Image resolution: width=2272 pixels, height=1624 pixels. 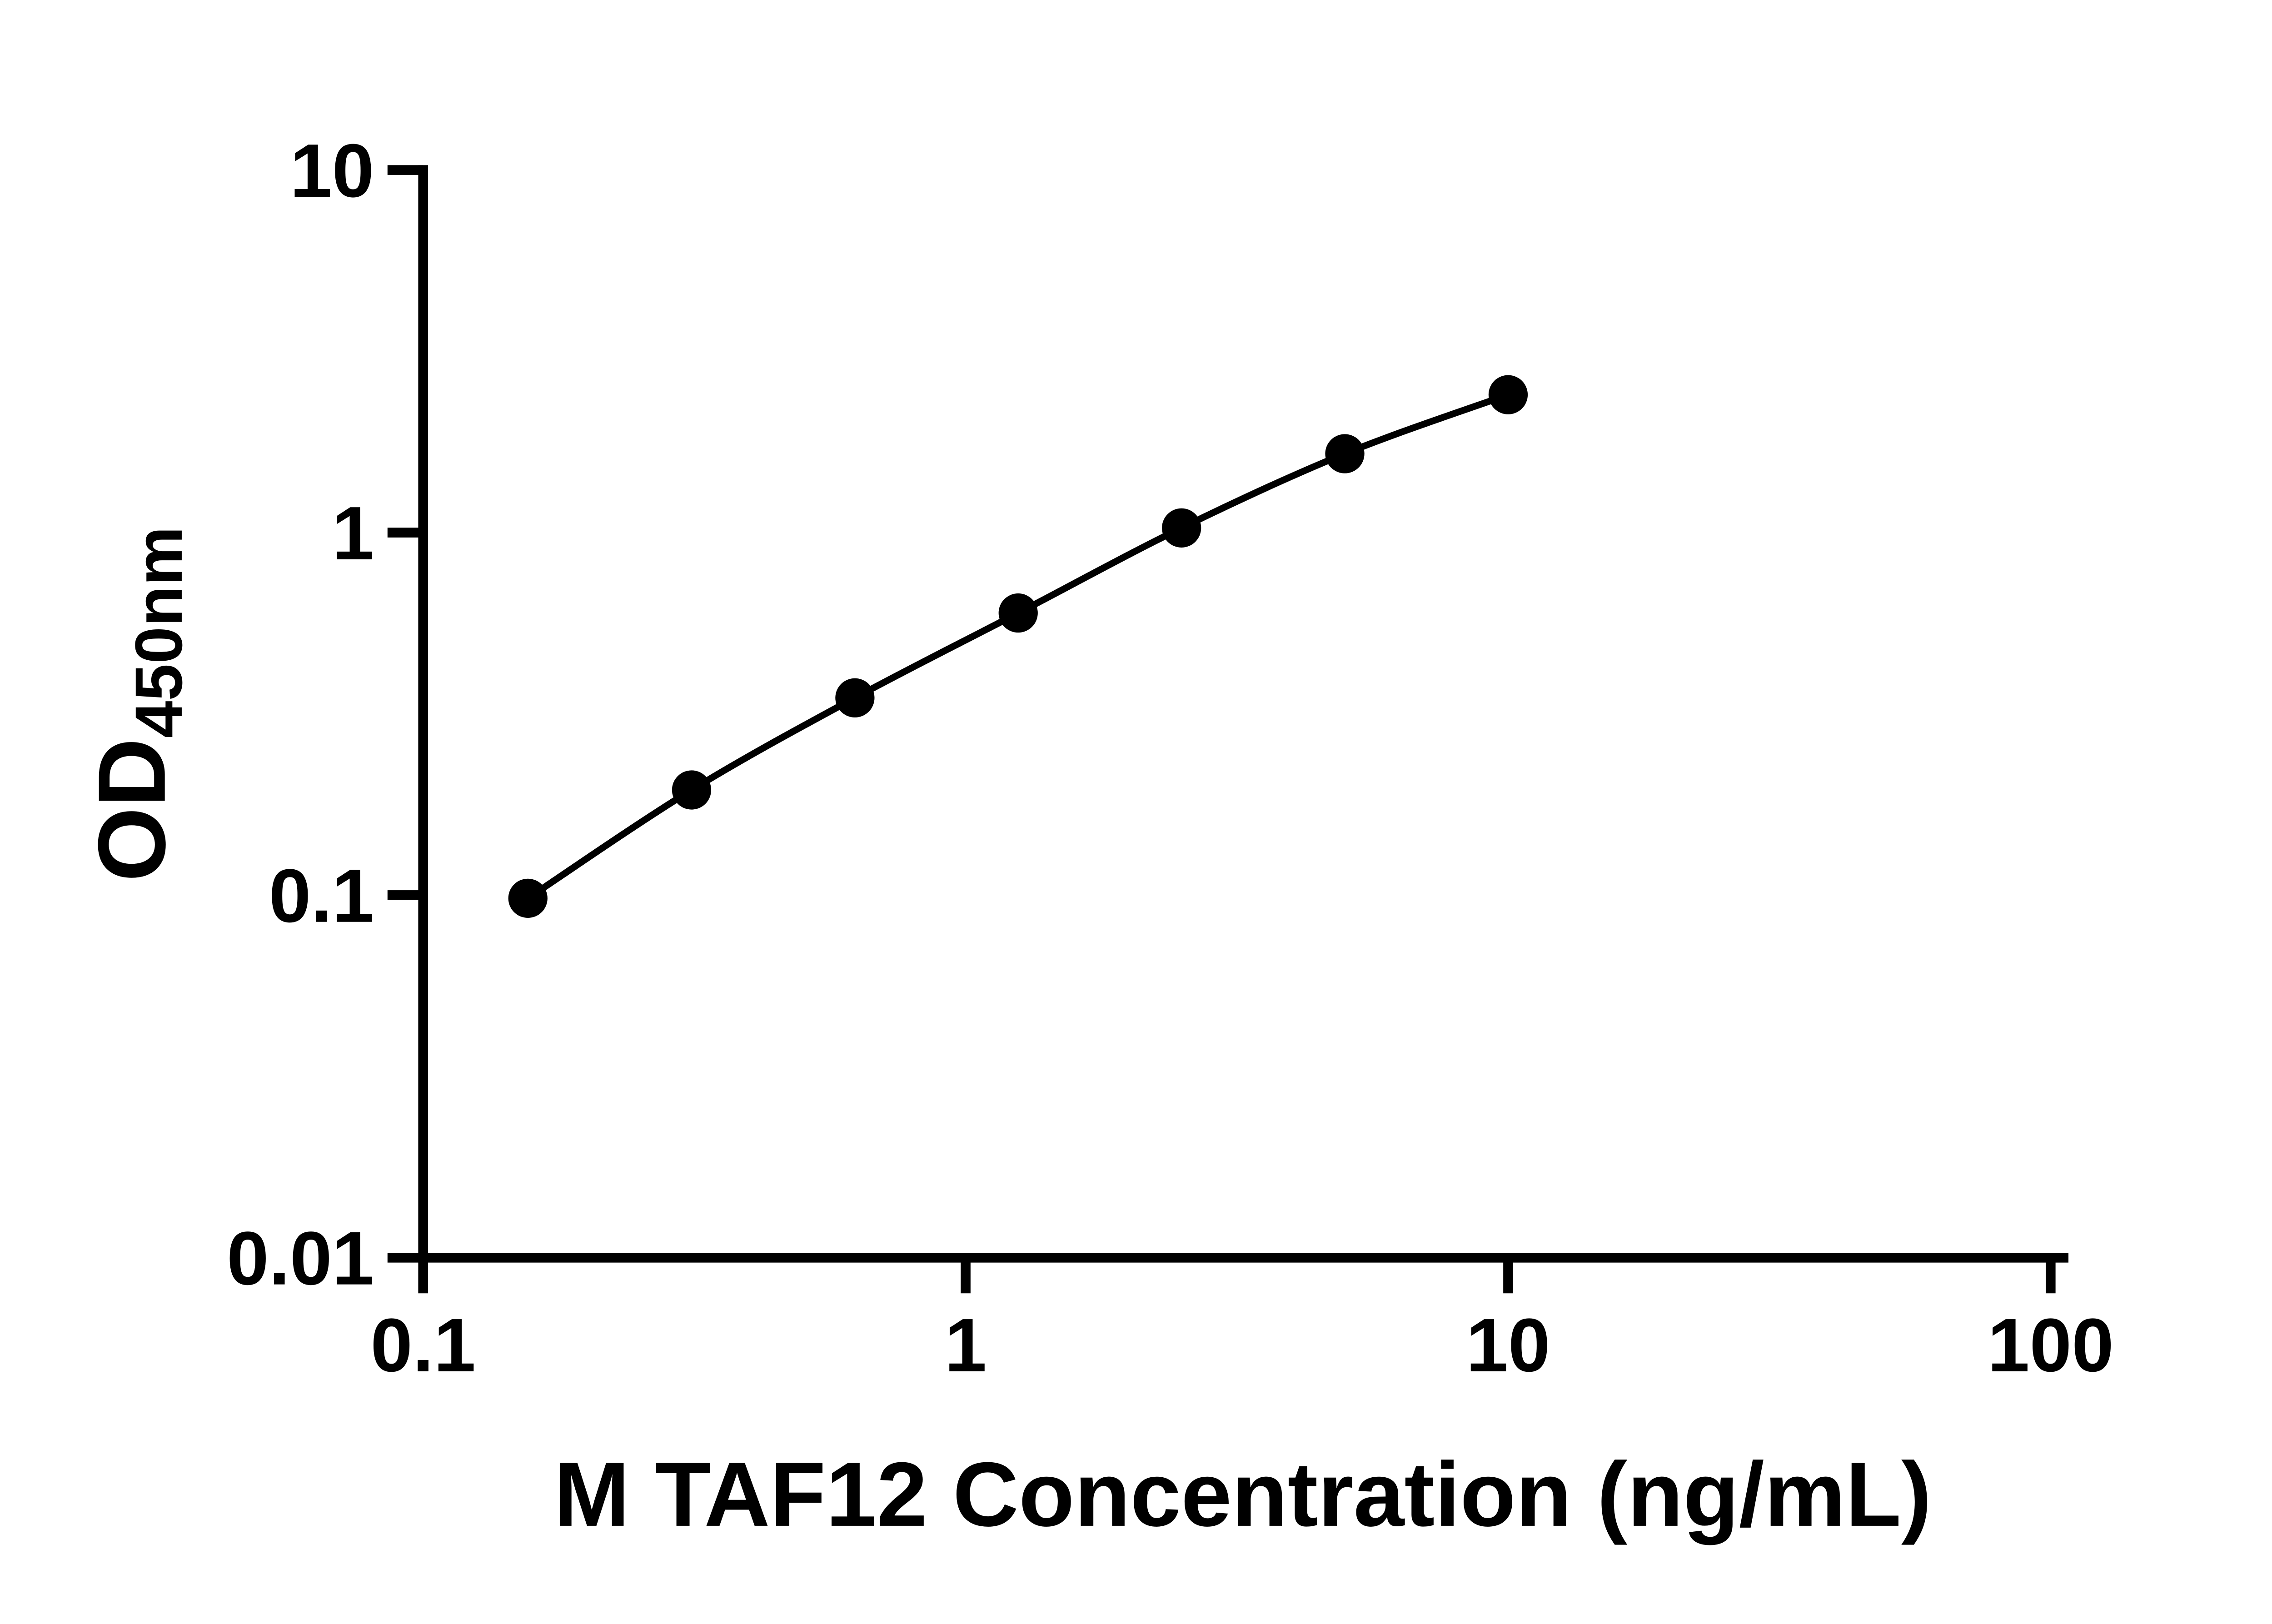 I want to click on y-axis-title-main: OD, so click(x=131, y=810).